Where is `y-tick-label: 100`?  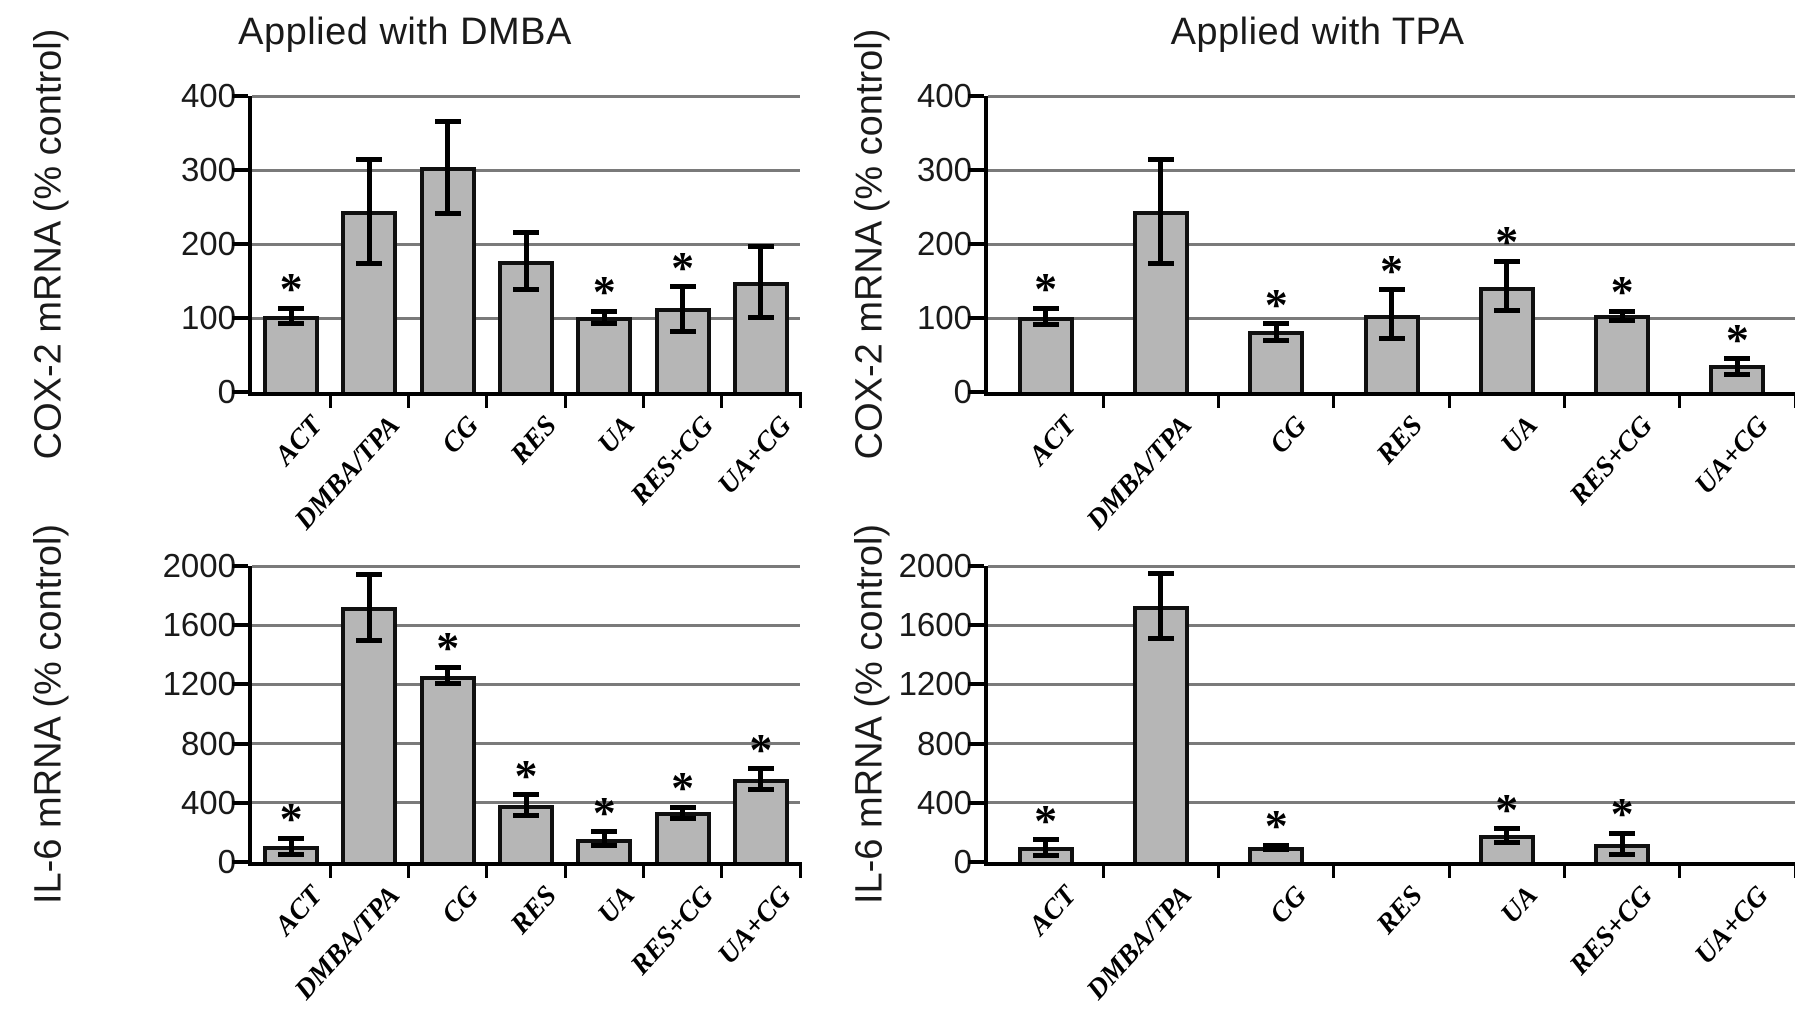
y-tick-label: 100 is located at coordinates (208, 317).